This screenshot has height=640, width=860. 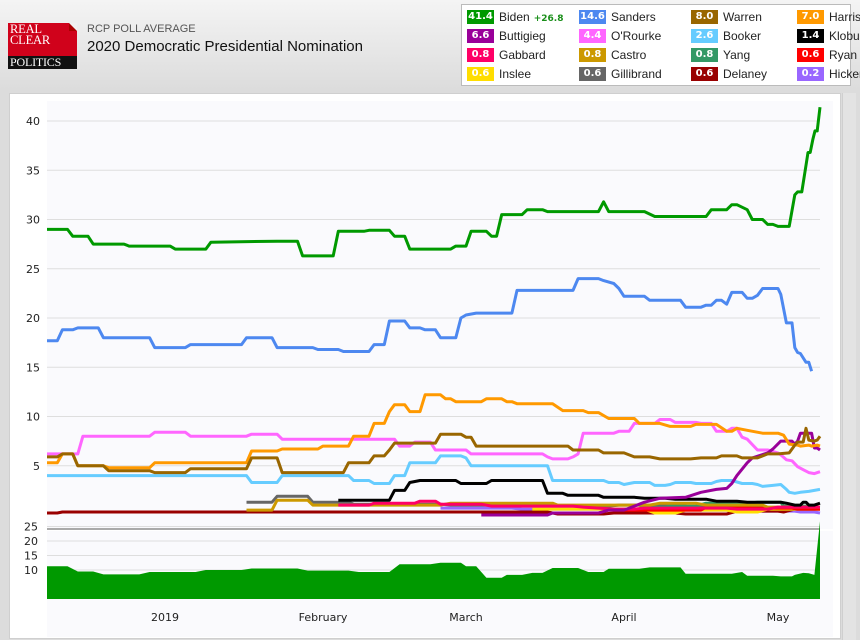 What do you see at coordinates (165, 617) in the screenshot?
I see `x-tick-label-2019: 2019` at bounding box center [165, 617].